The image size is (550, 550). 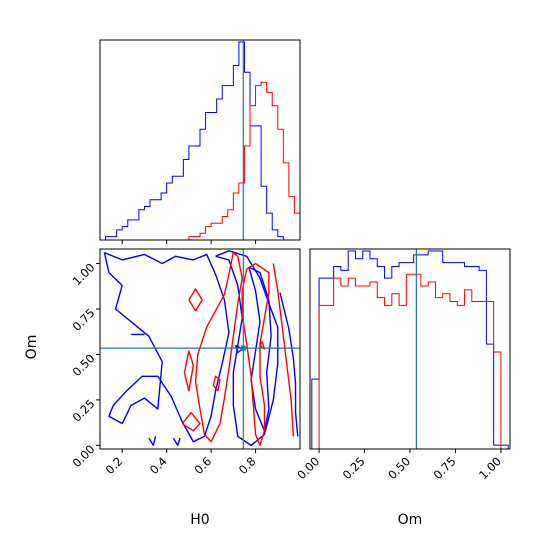 I want to click on hist_H0-series-0-step, so click(x=200, y=140).